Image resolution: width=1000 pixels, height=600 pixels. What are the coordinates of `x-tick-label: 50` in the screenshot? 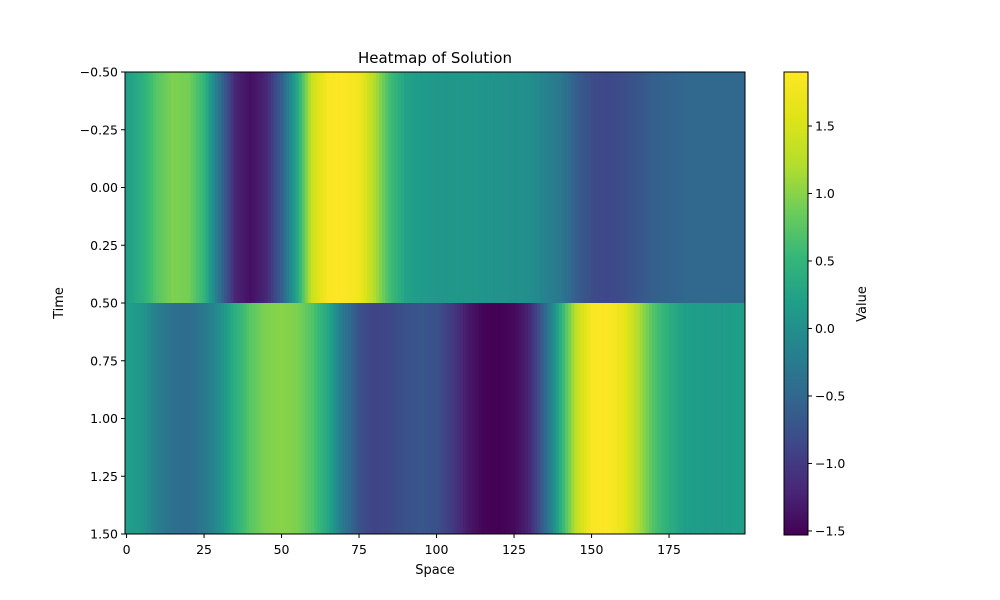 It's located at (282, 549).